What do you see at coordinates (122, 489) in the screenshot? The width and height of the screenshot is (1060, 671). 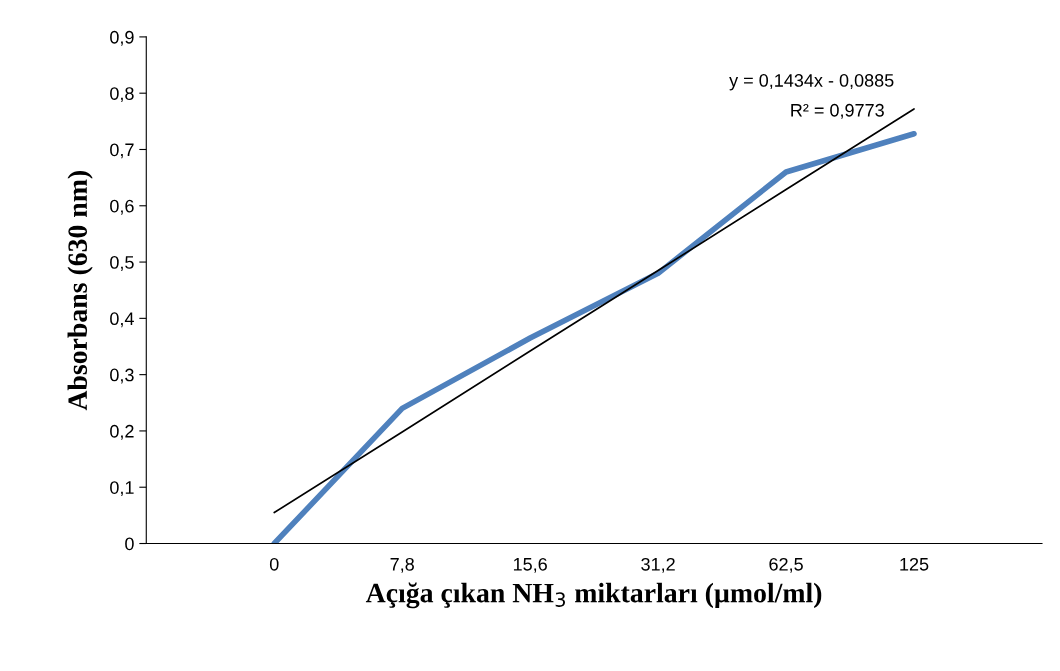 I see `y-tick-label: 0,1` at bounding box center [122, 489].